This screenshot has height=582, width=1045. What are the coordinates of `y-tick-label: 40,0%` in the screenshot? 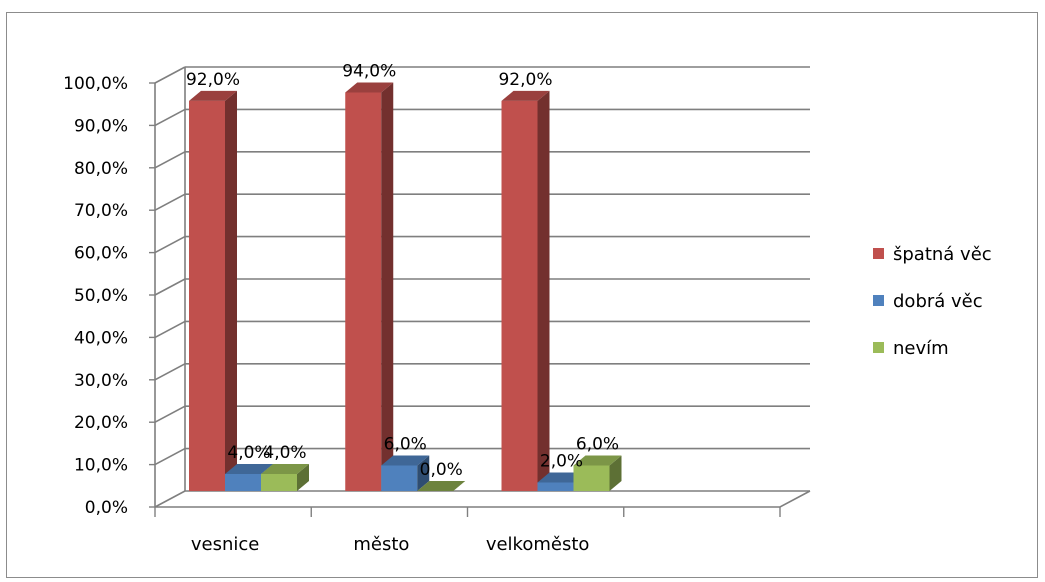 It's located at (101, 338).